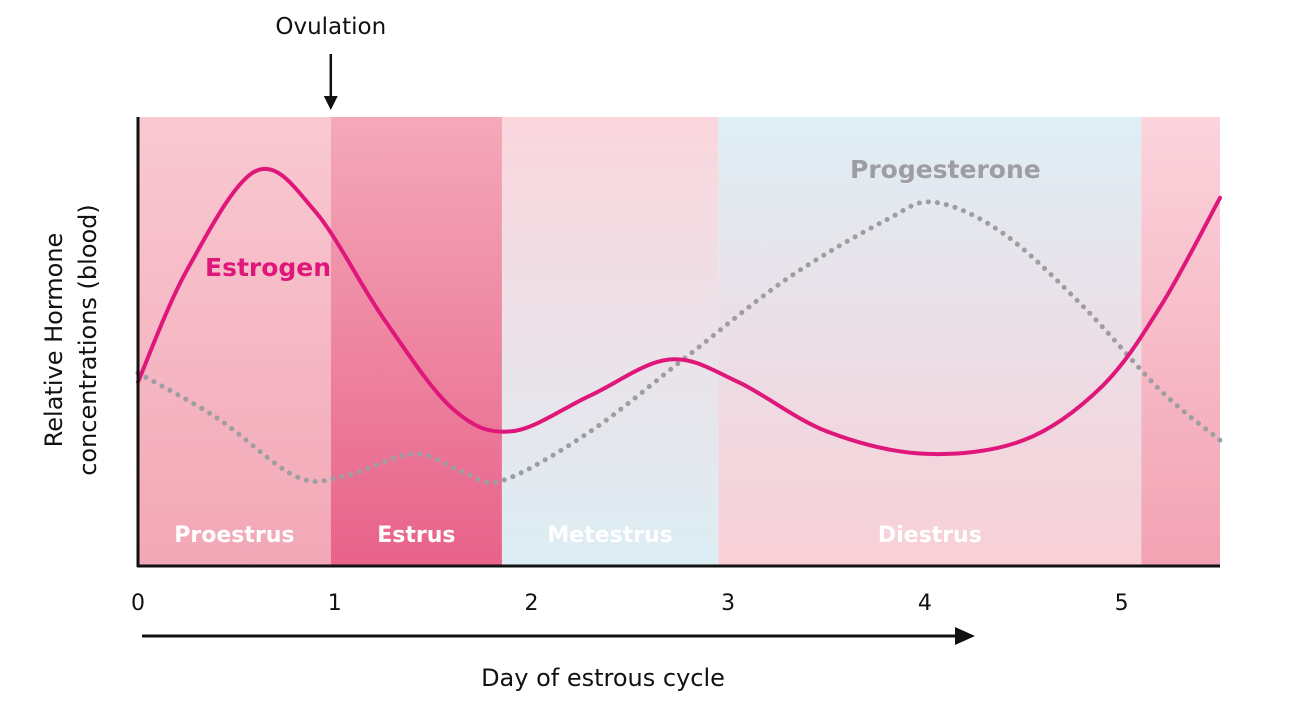 This screenshot has height=708, width=1310. Describe the element at coordinates (330, 103) in the screenshot. I see `ovulation-arrow-head` at that location.